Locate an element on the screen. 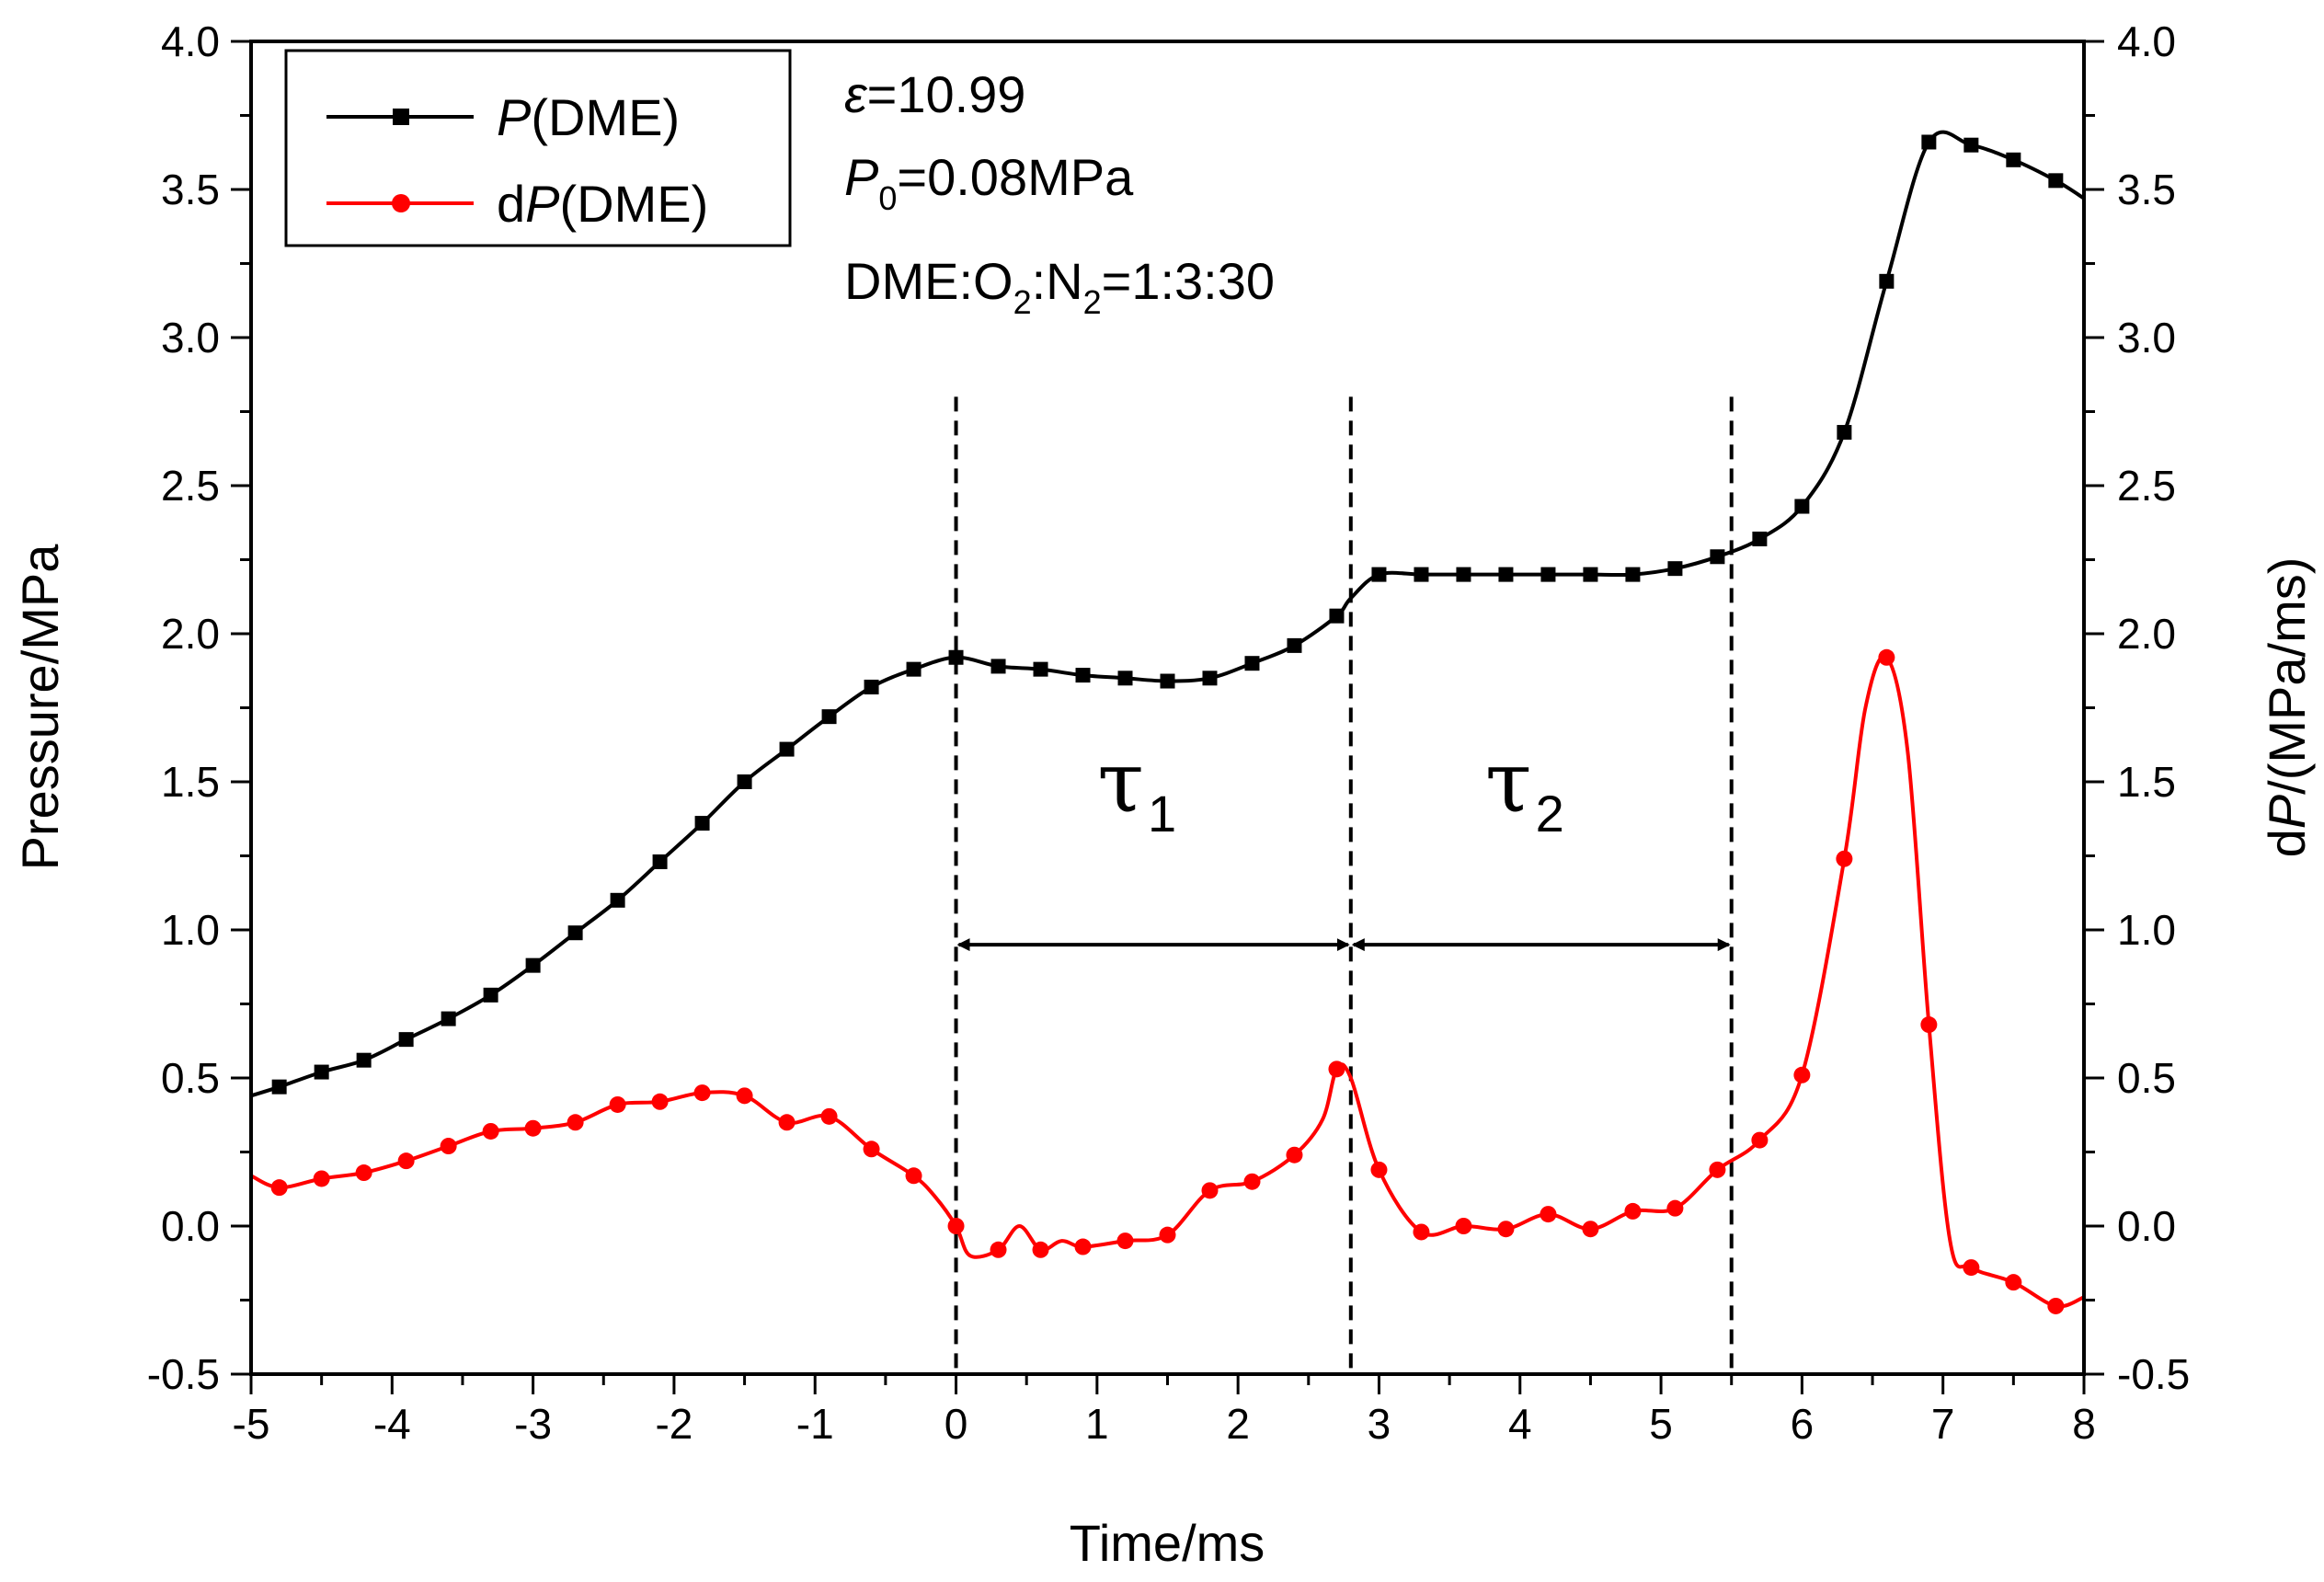 The height and width of the screenshot is (1582, 2324). condition-line-3: DME:O2:N2=1:3:30 is located at coordinates (1059, 286).